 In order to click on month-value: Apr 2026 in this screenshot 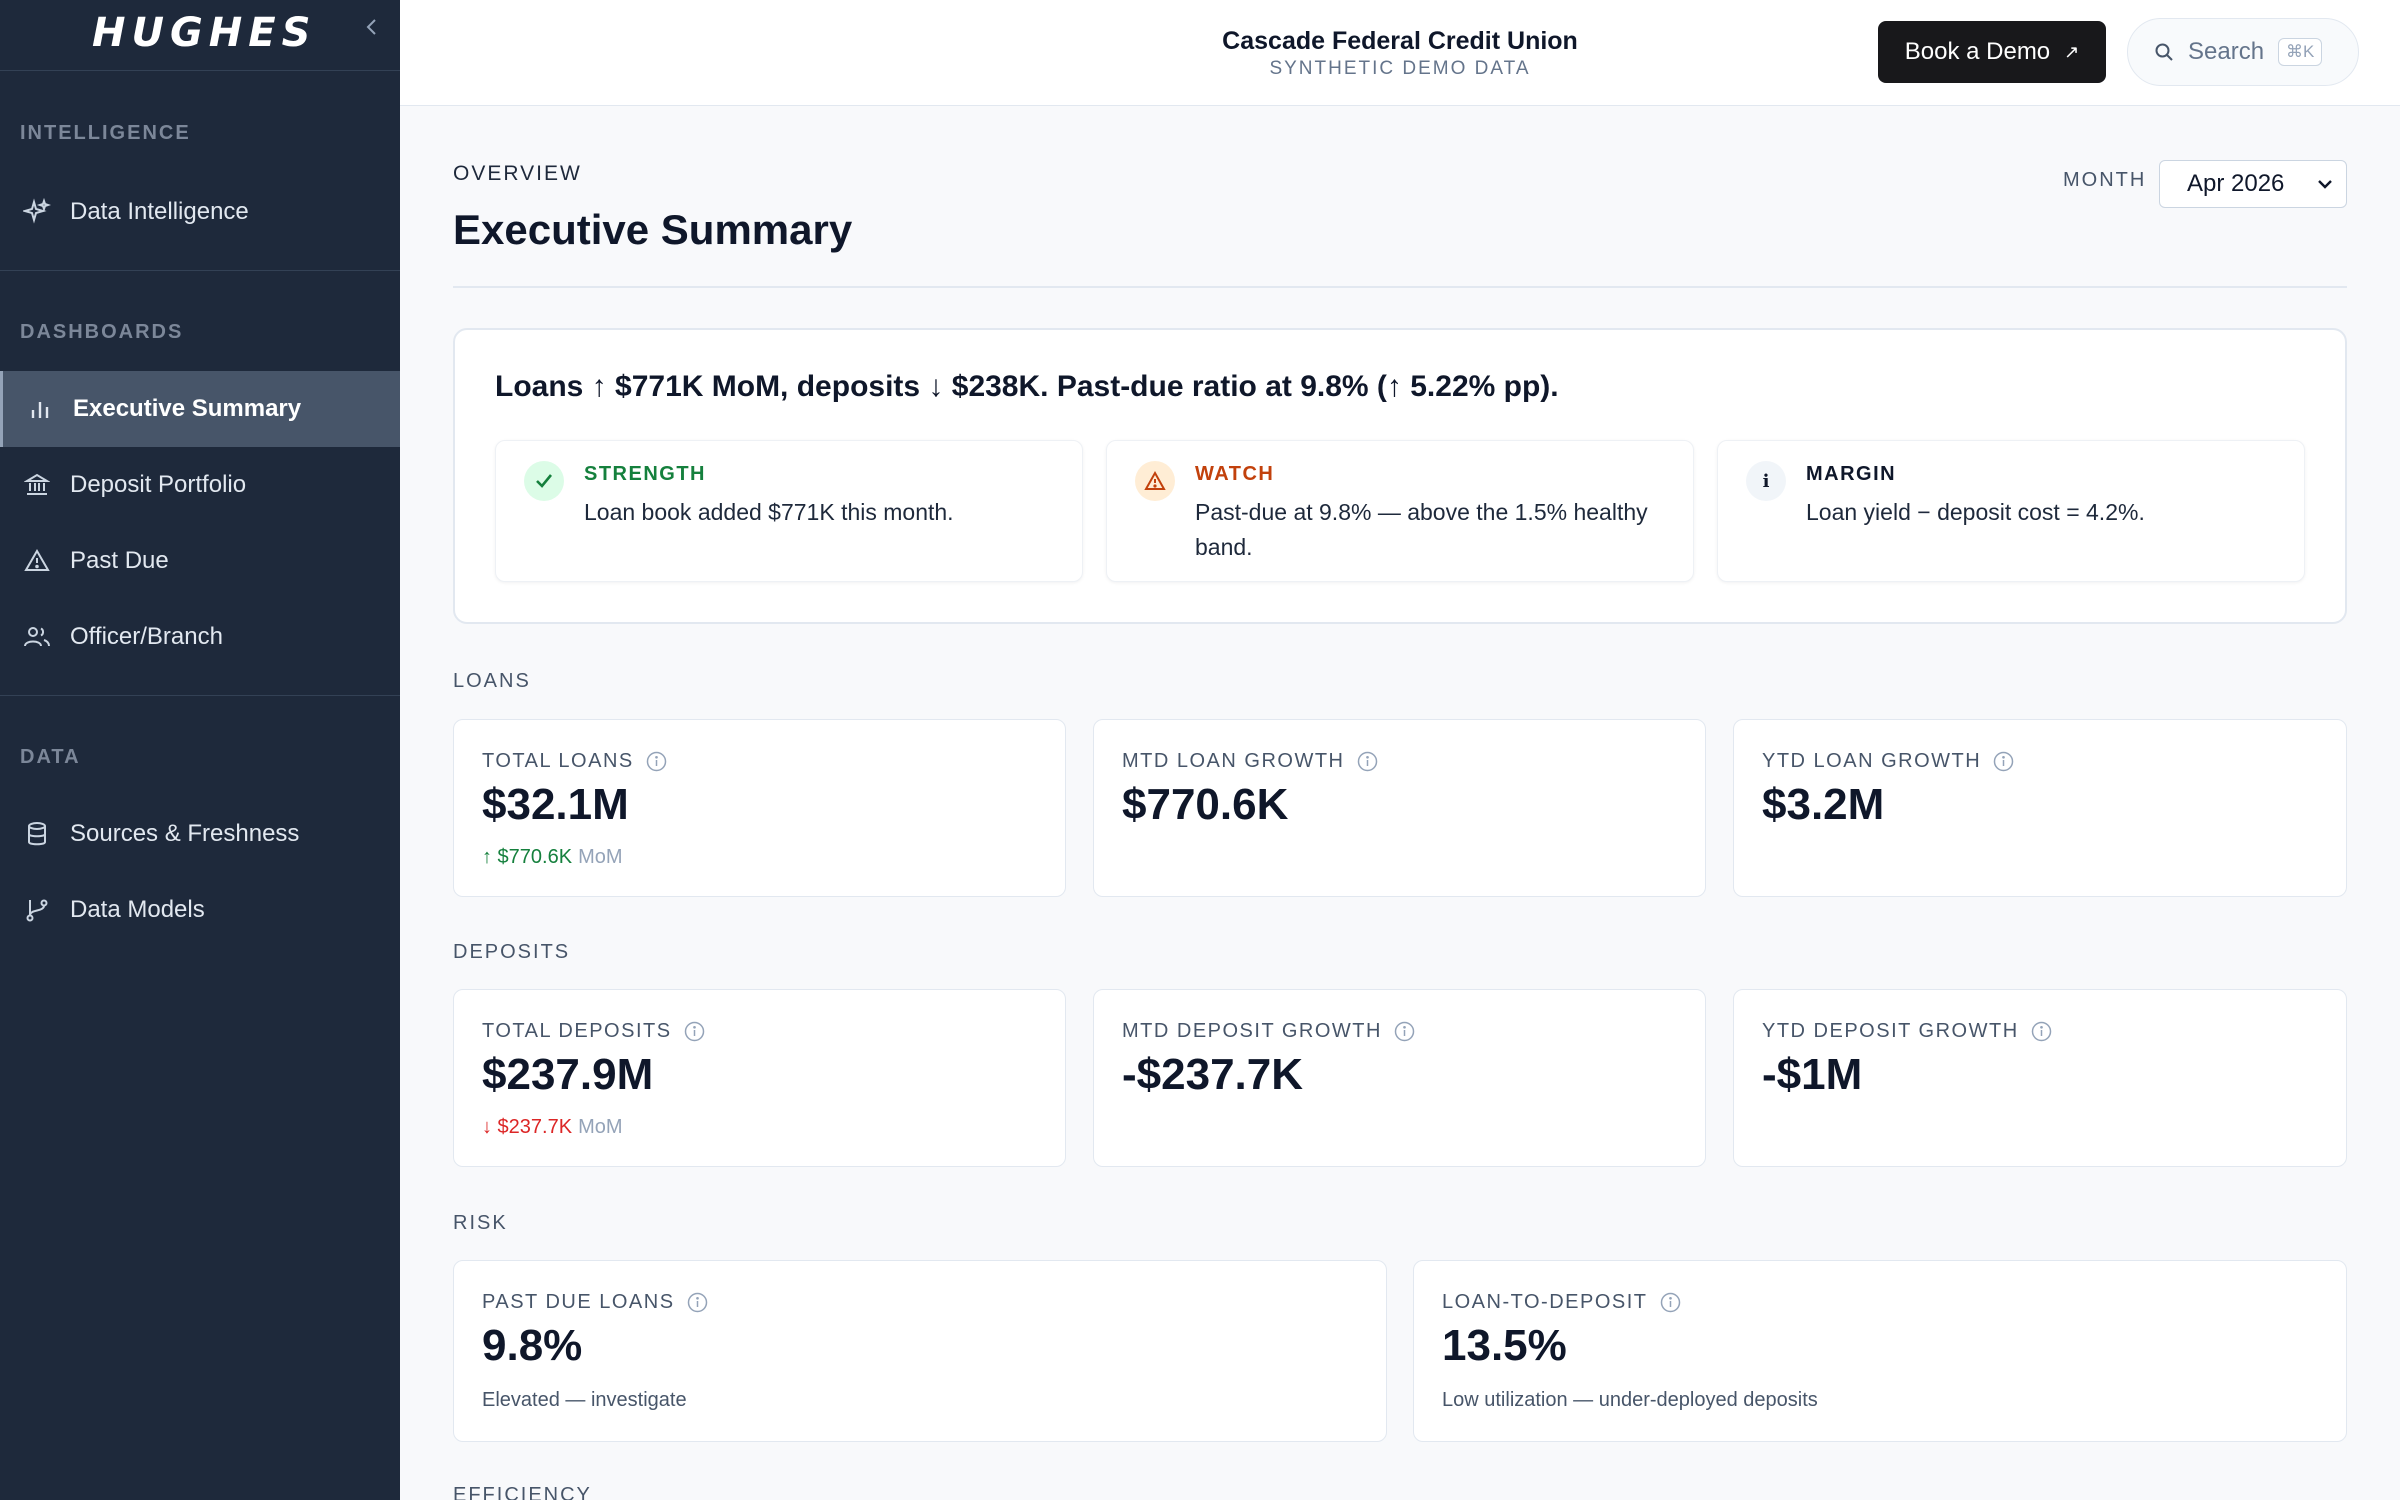, I will do `click(2236, 183)`.